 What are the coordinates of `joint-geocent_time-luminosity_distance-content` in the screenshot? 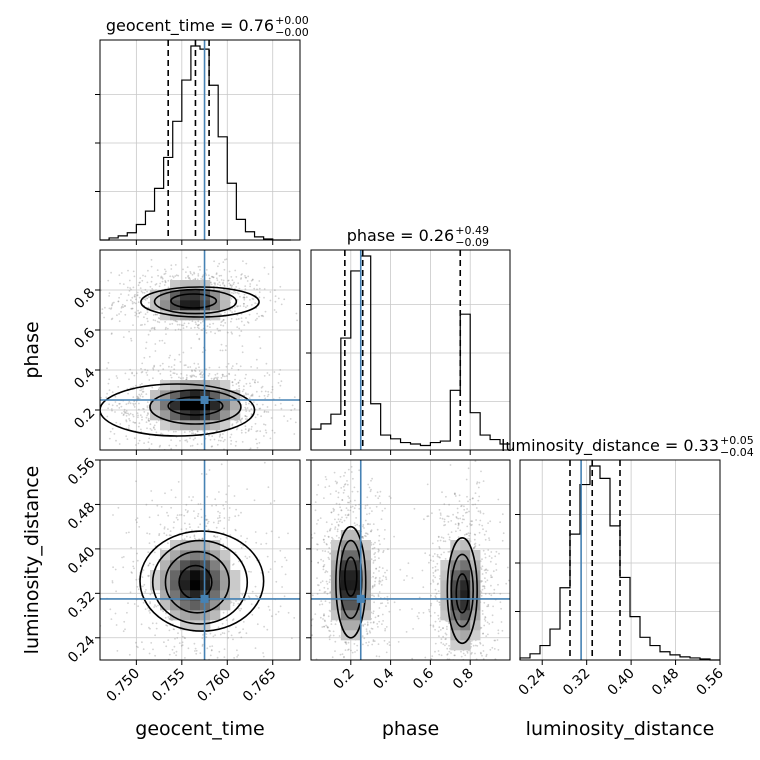 It's located at (196, 560).